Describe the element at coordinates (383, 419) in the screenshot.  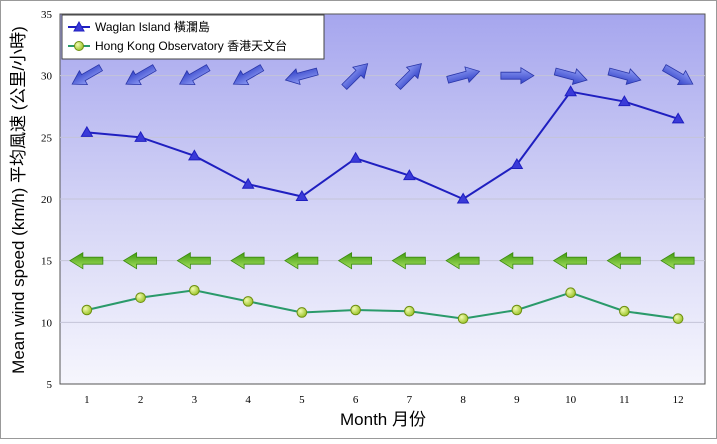
I see `x-axis-title: Month 月份` at that location.